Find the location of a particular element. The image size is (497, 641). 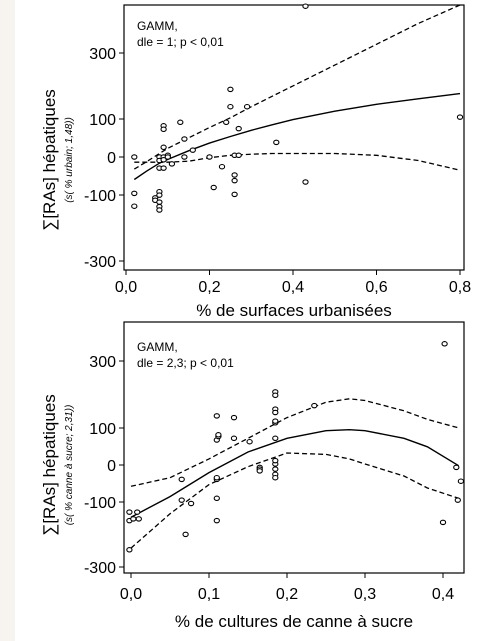

gamm-fit-line is located at coordinates (294, 473).